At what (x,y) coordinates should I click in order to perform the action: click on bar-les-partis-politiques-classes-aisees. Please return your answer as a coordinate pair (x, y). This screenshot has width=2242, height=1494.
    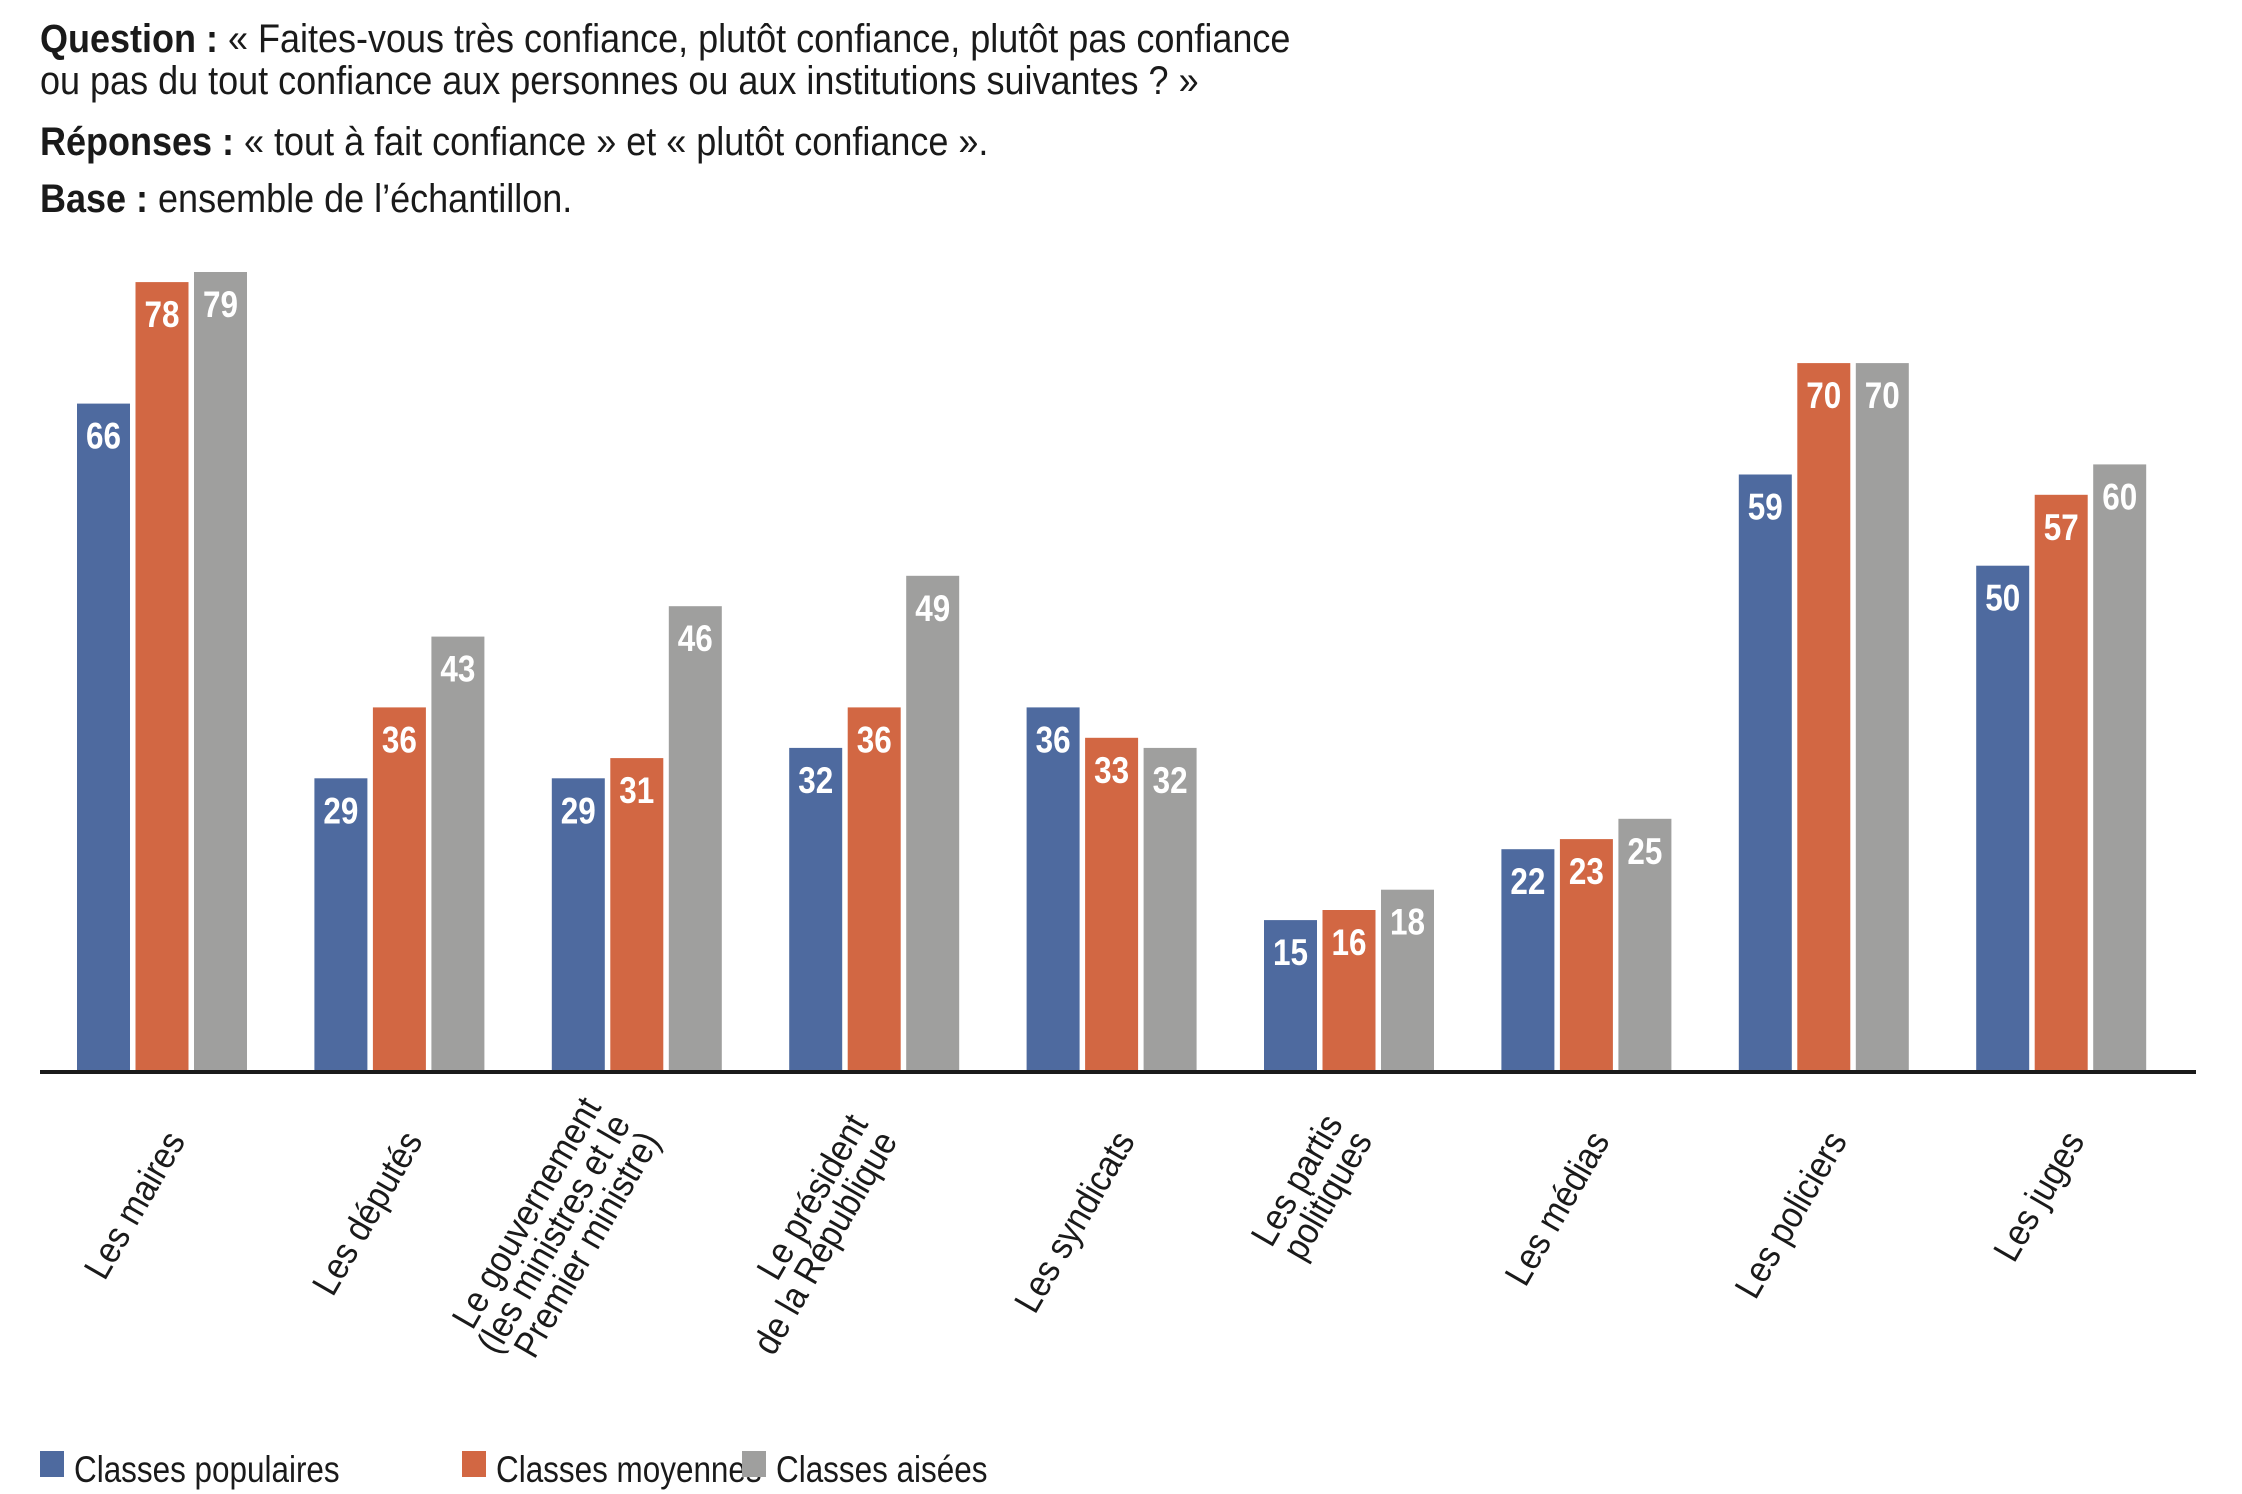
    Looking at the image, I should click on (1407, 980).